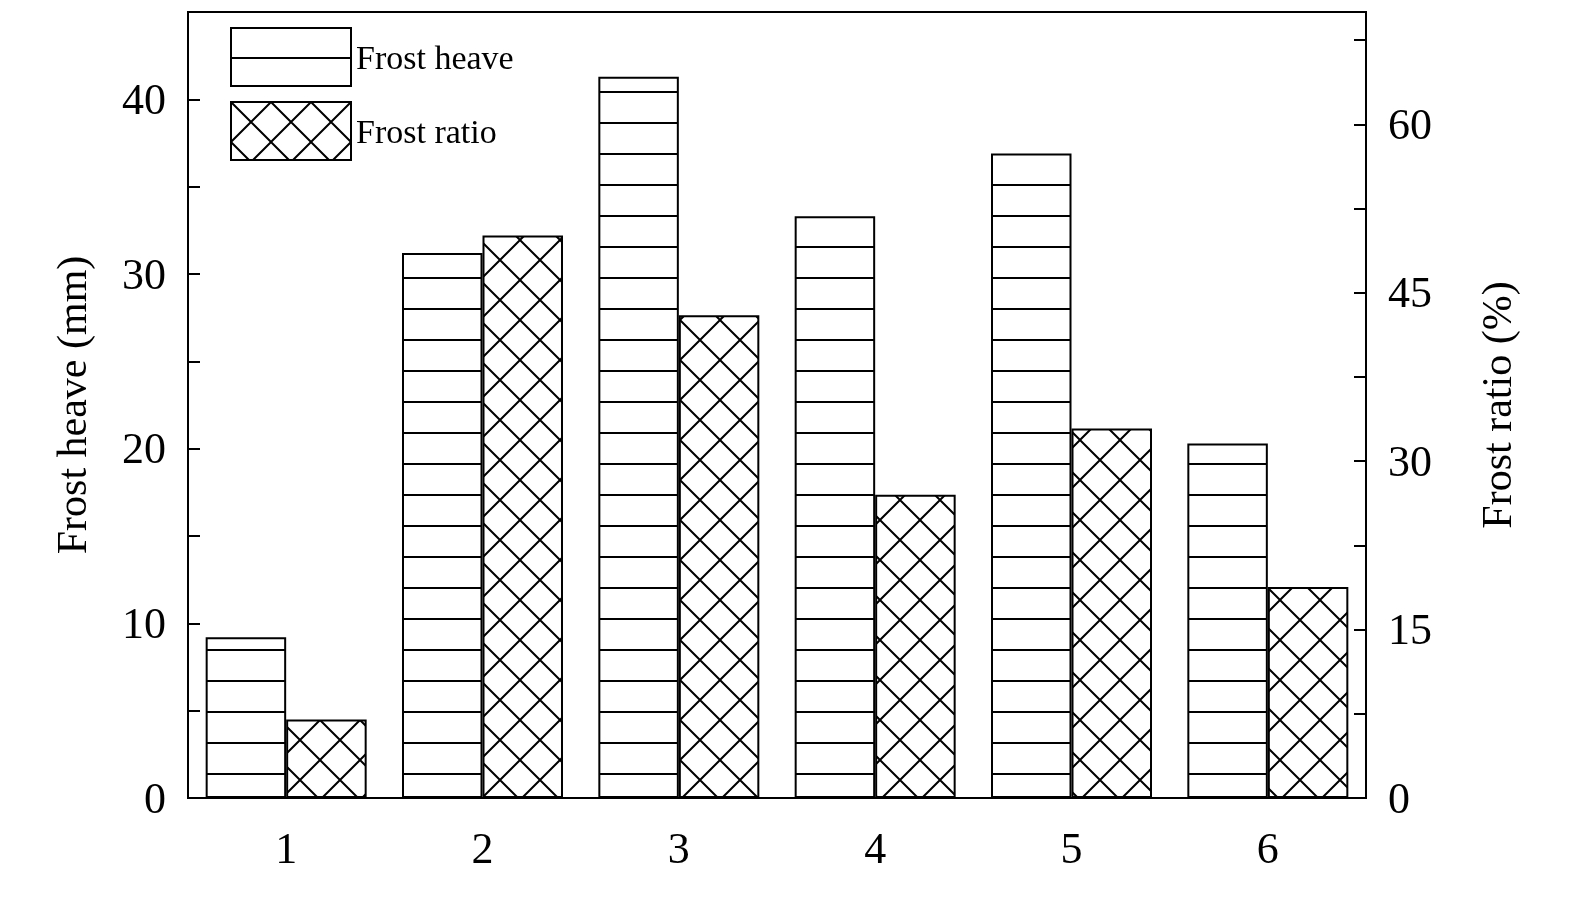 The width and height of the screenshot is (1576, 903). What do you see at coordinates (1410, 124) in the screenshot?
I see `y2-tick-label: 60` at bounding box center [1410, 124].